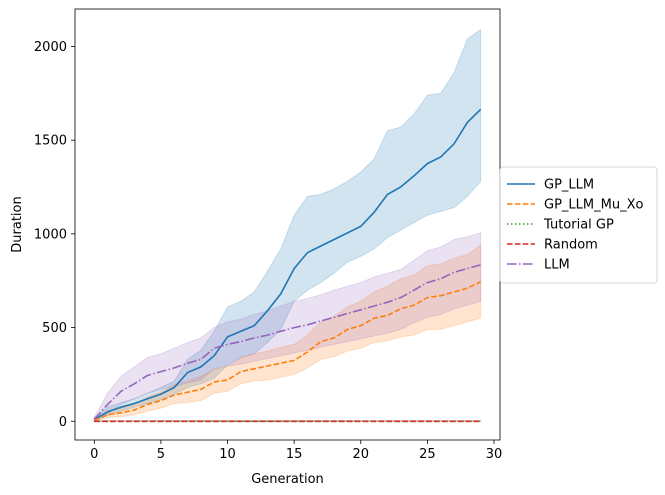 Image resolution: width=665 pixels, height=495 pixels. What do you see at coordinates (63, 422) in the screenshot?
I see `y-tick-label: 0` at bounding box center [63, 422].